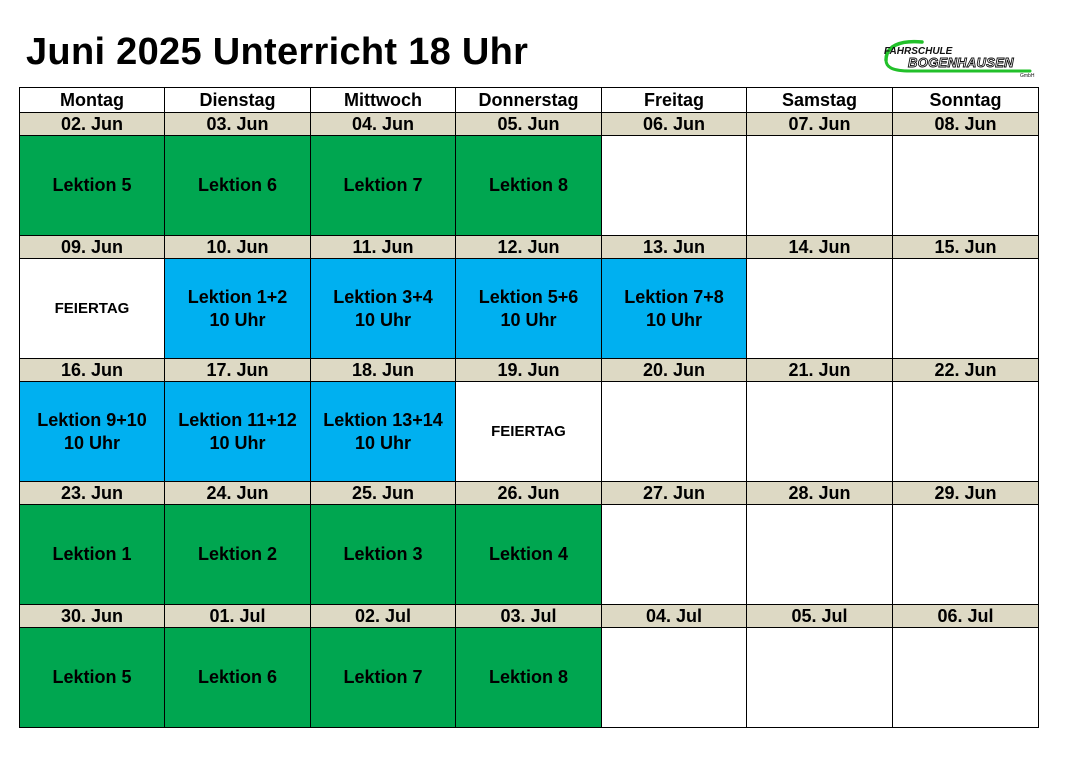  Describe the element at coordinates (383, 247) in the screenshot. I see `date-cell: 11. Jun` at that location.